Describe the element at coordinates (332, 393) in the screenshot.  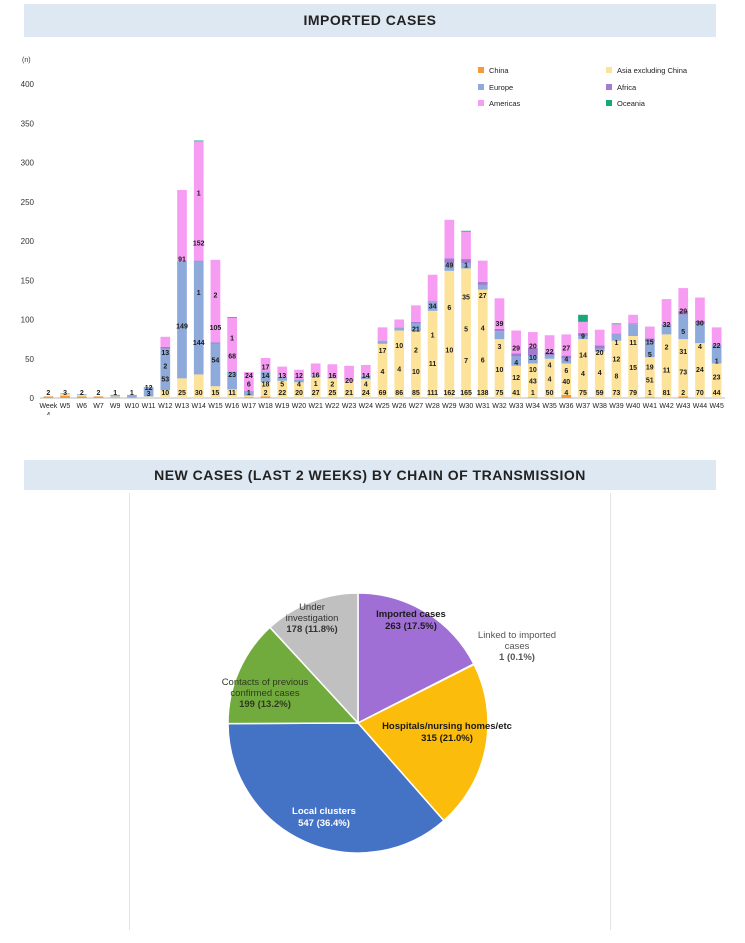
I see `bar-data-label: 25` at that location.